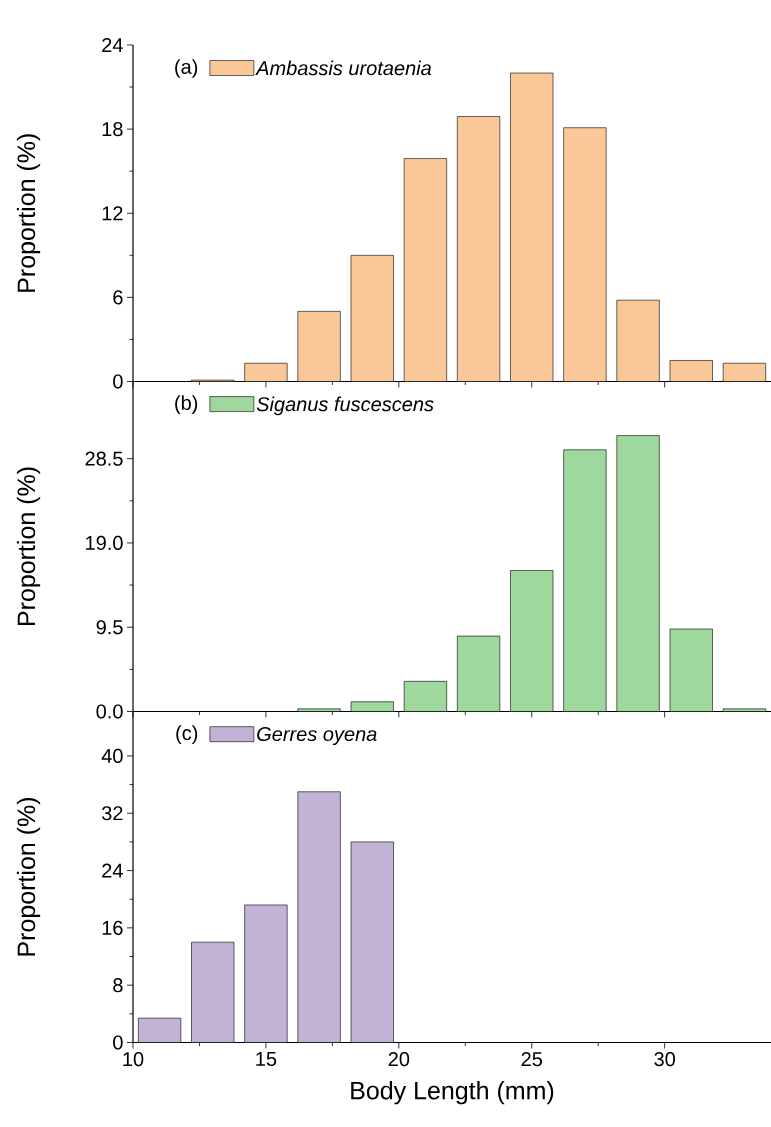 This screenshot has width=771, height=1127. What do you see at coordinates (187, 734) in the screenshot?
I see `annotation: (c)` at bounding box center [187, 734].